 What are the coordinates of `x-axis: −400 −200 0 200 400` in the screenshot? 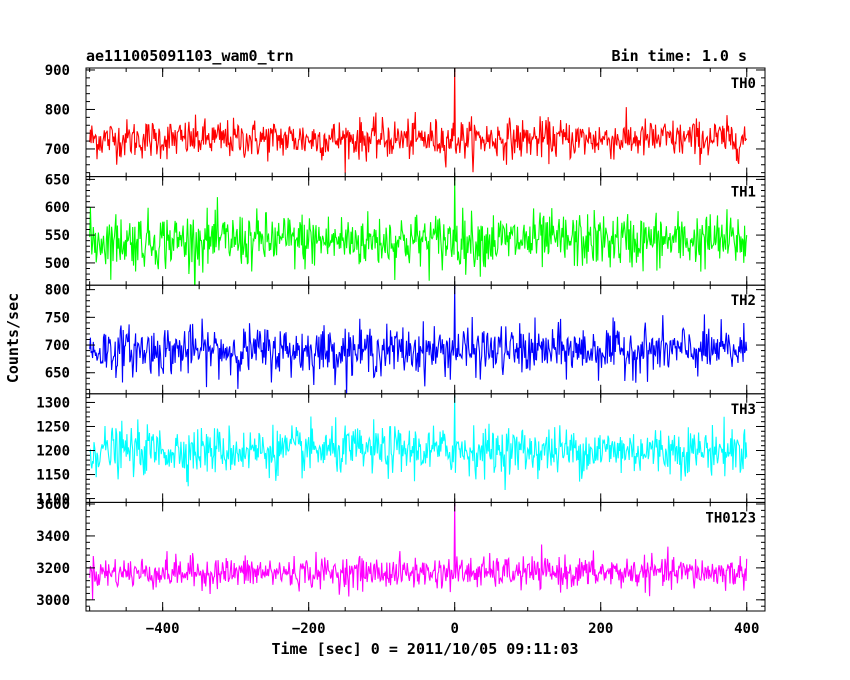 It's located at (453, 629).